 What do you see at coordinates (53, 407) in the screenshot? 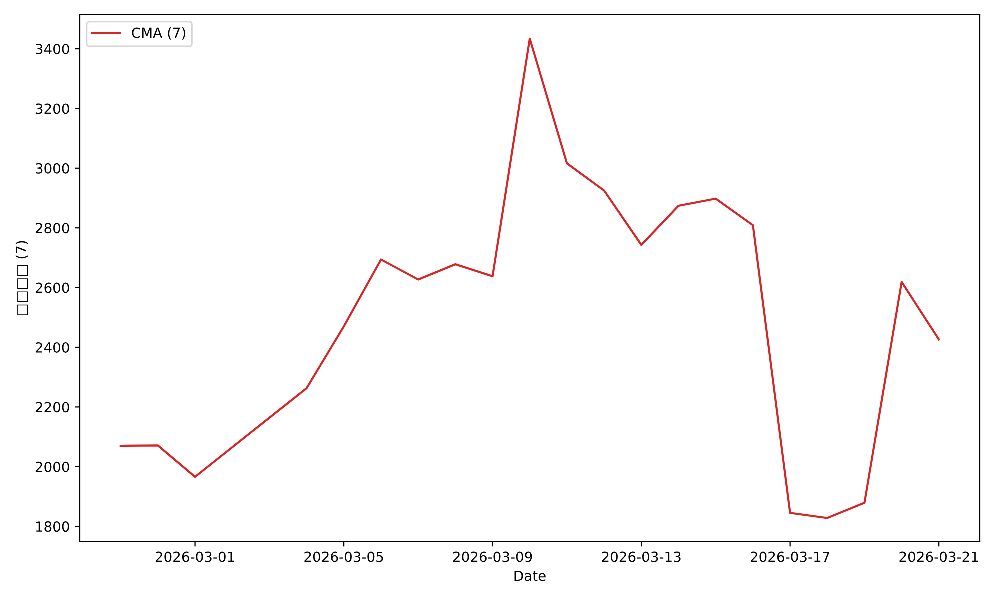
I see `y-tick-label: 2200` at bounding box center [53, 407].